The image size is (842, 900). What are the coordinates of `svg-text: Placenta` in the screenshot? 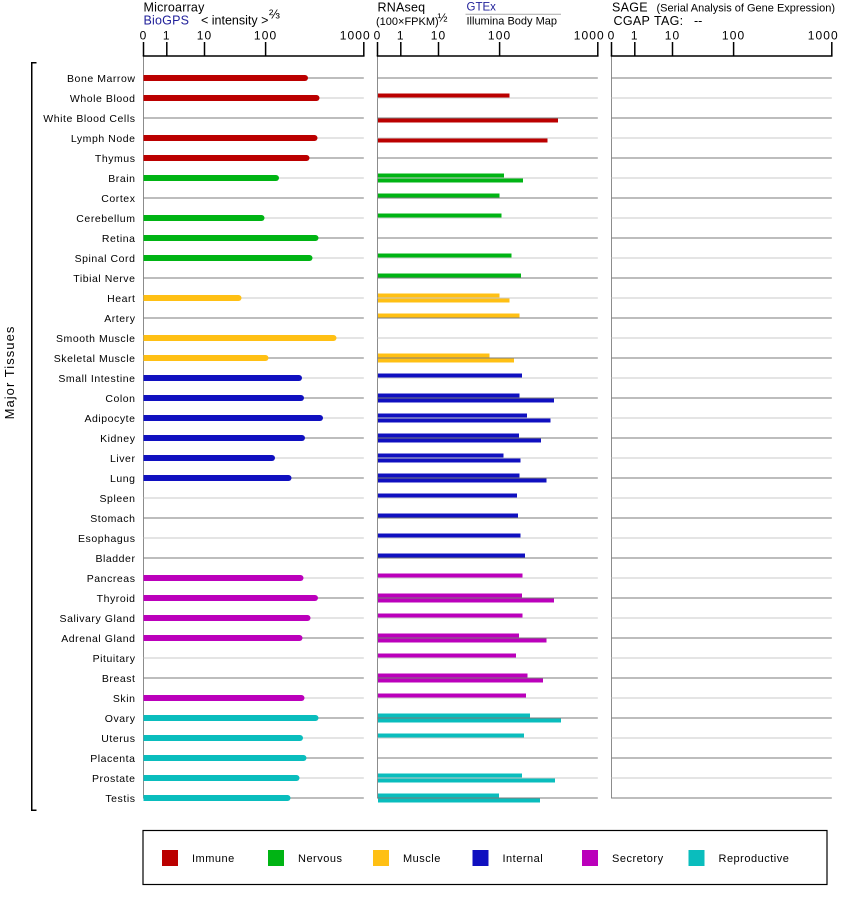 It's located at (112, 759).